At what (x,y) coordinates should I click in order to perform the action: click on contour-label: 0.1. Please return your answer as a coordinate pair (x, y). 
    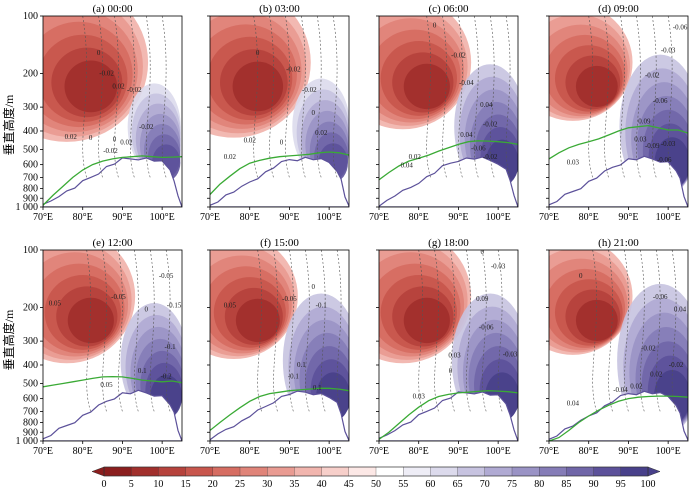
    Looking at the image, I should click on (301, 365).